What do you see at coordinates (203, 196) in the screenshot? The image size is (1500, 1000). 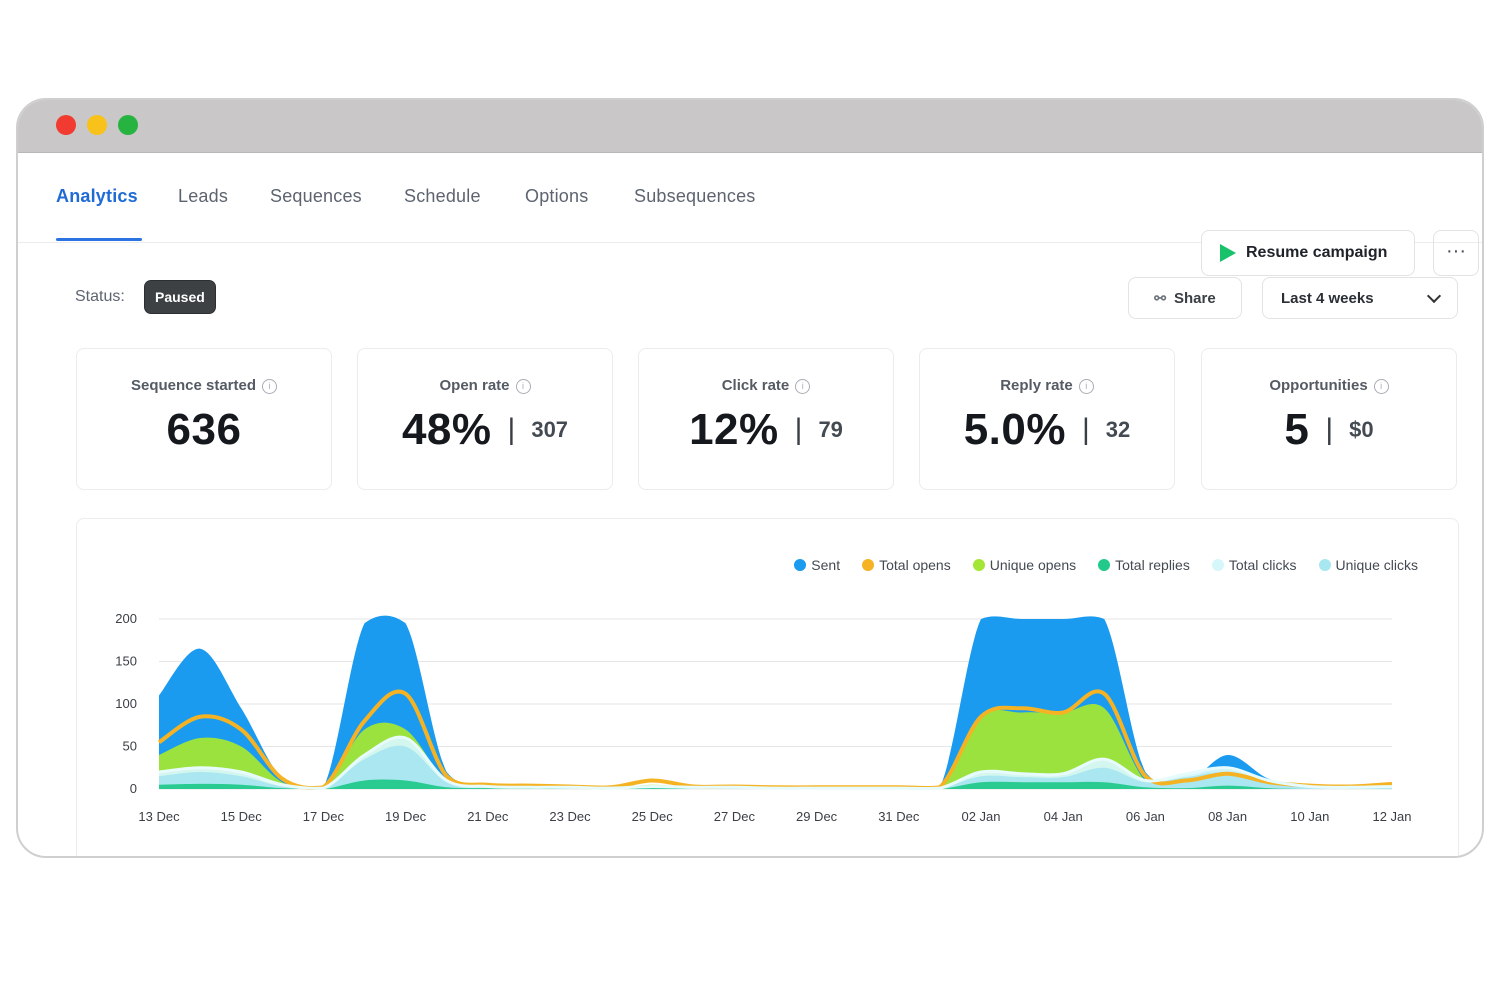 I see `tab-leads: Leads` at bounding box center [203, 196].